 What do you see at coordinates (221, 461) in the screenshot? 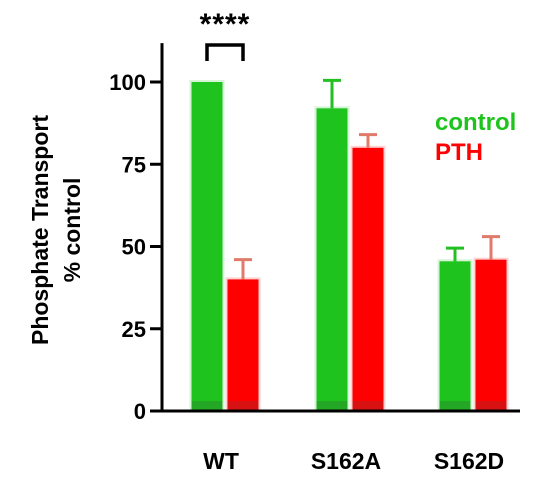
I see `x-category-label: WT` at bounding box center [221, 461].